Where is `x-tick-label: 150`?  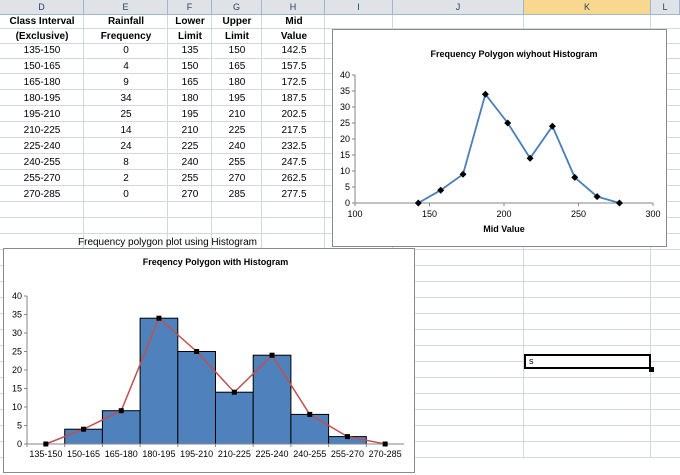
x-tick-label: 150 is located at coordinates (429, 214).